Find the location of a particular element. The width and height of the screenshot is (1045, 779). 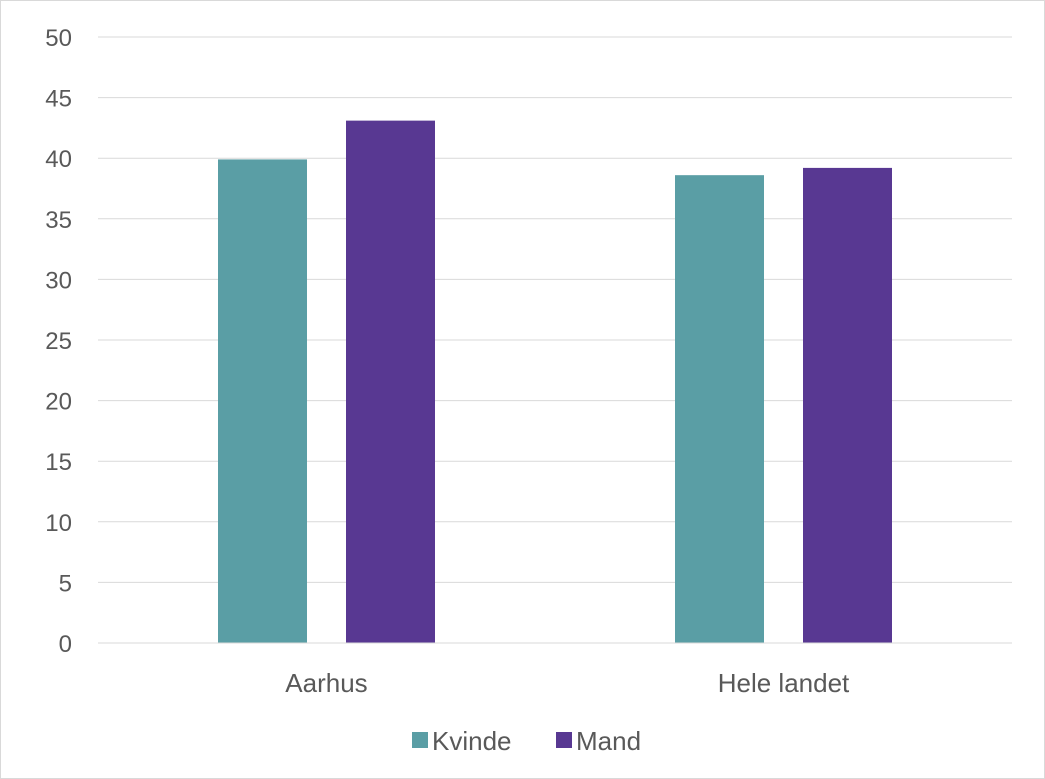

legend-label-mand: Mand is located at coordinates (608, 741).